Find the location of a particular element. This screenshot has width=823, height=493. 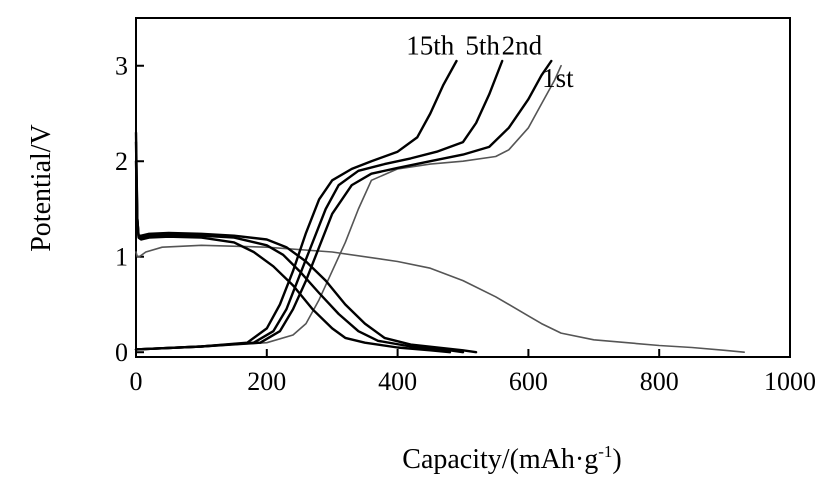

cycle-label-1st: 1st is located at coordinates (558, 78).